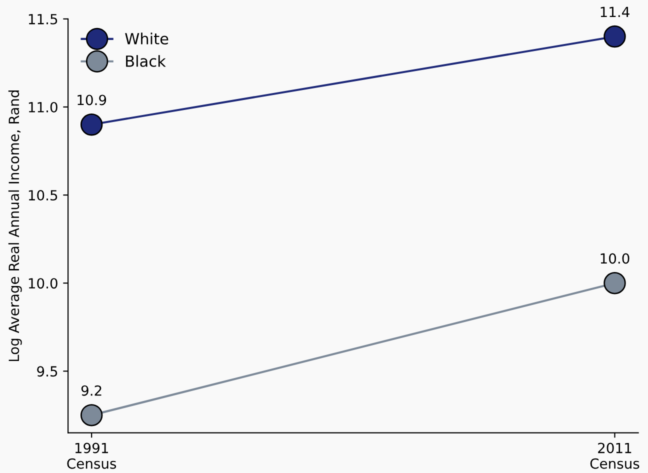 This screenshot has height=473, width=648. I want to click on data-label: 10.9, so click(92, 100).